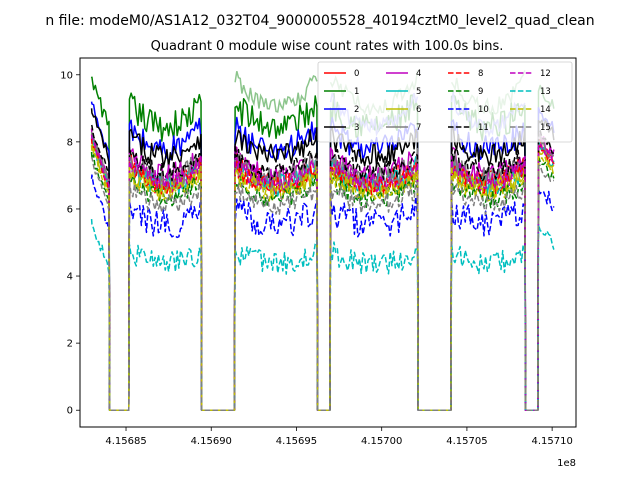  Describe the element at coordinates (381, 441) in the screenshot. I see `x-tick-label: 4.15700` at that location.